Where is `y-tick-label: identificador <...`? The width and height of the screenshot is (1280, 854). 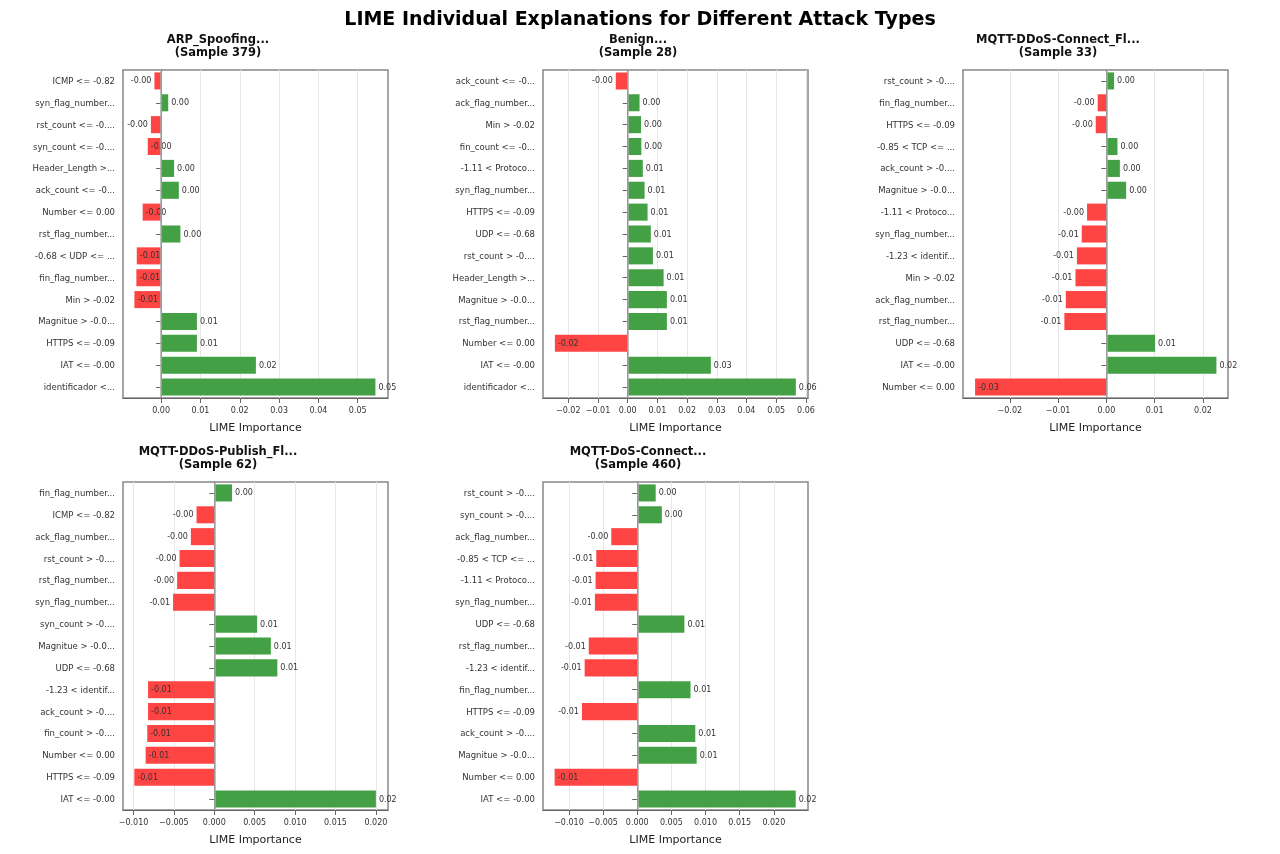
y-tick-label: identificador <... is located at coordinates (79, 387).